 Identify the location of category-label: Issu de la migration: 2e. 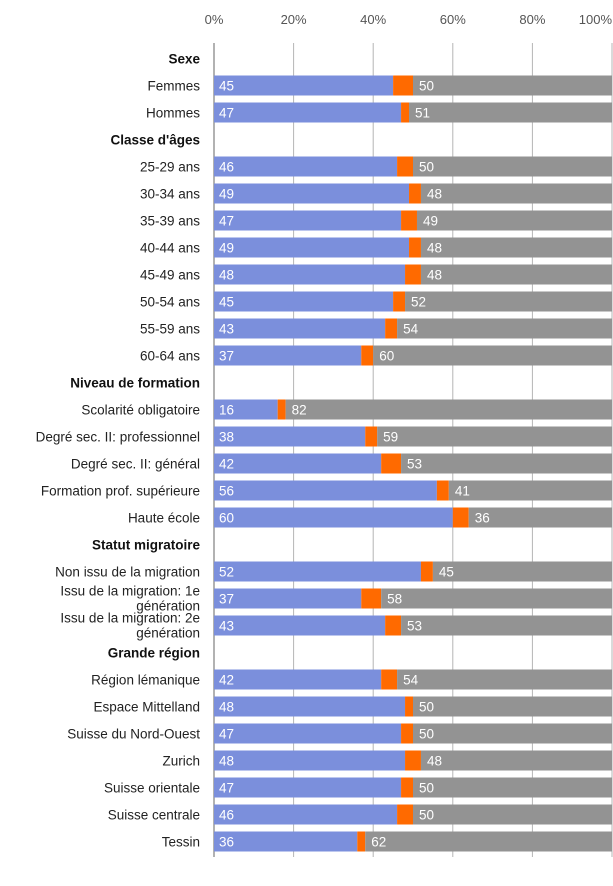
(130, 618).